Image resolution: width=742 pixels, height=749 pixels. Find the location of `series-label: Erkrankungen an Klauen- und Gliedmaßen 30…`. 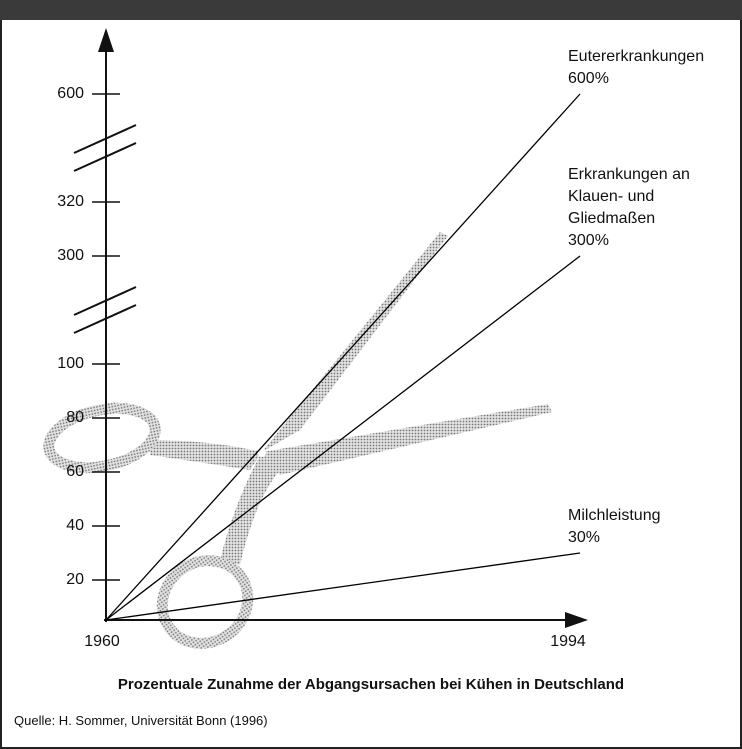

series-label: Erkrankungen an Klauen- und Gliedmaßen 30… is located at coordinates (638, 208).